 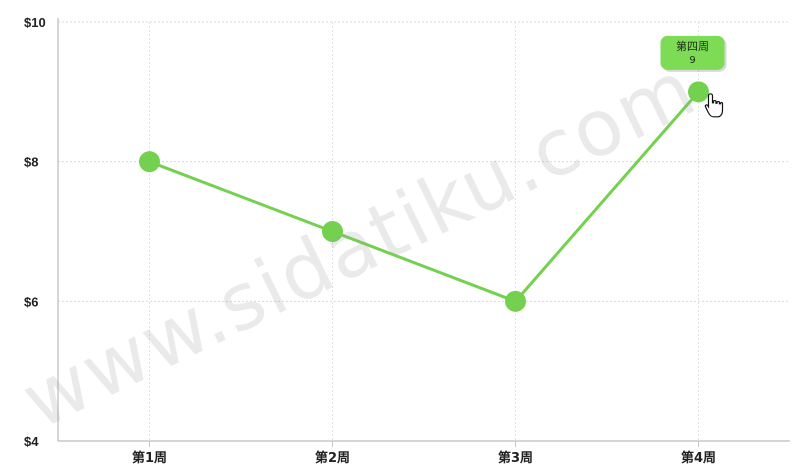 I want to click on y-tick-label: $6, so click(x=31, y=301).